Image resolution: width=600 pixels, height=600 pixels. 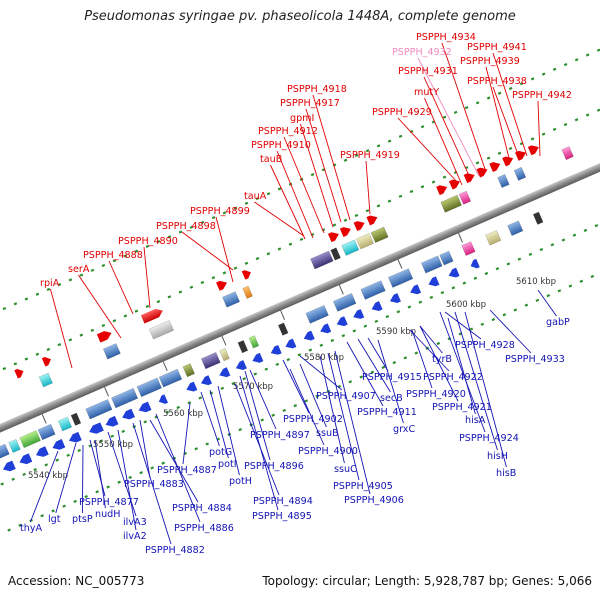 What do you see at coordinates (402, 112) in the screenshot?
I see `forward-gene-label: PSPPH_4929` at bounding box center [402, 112].